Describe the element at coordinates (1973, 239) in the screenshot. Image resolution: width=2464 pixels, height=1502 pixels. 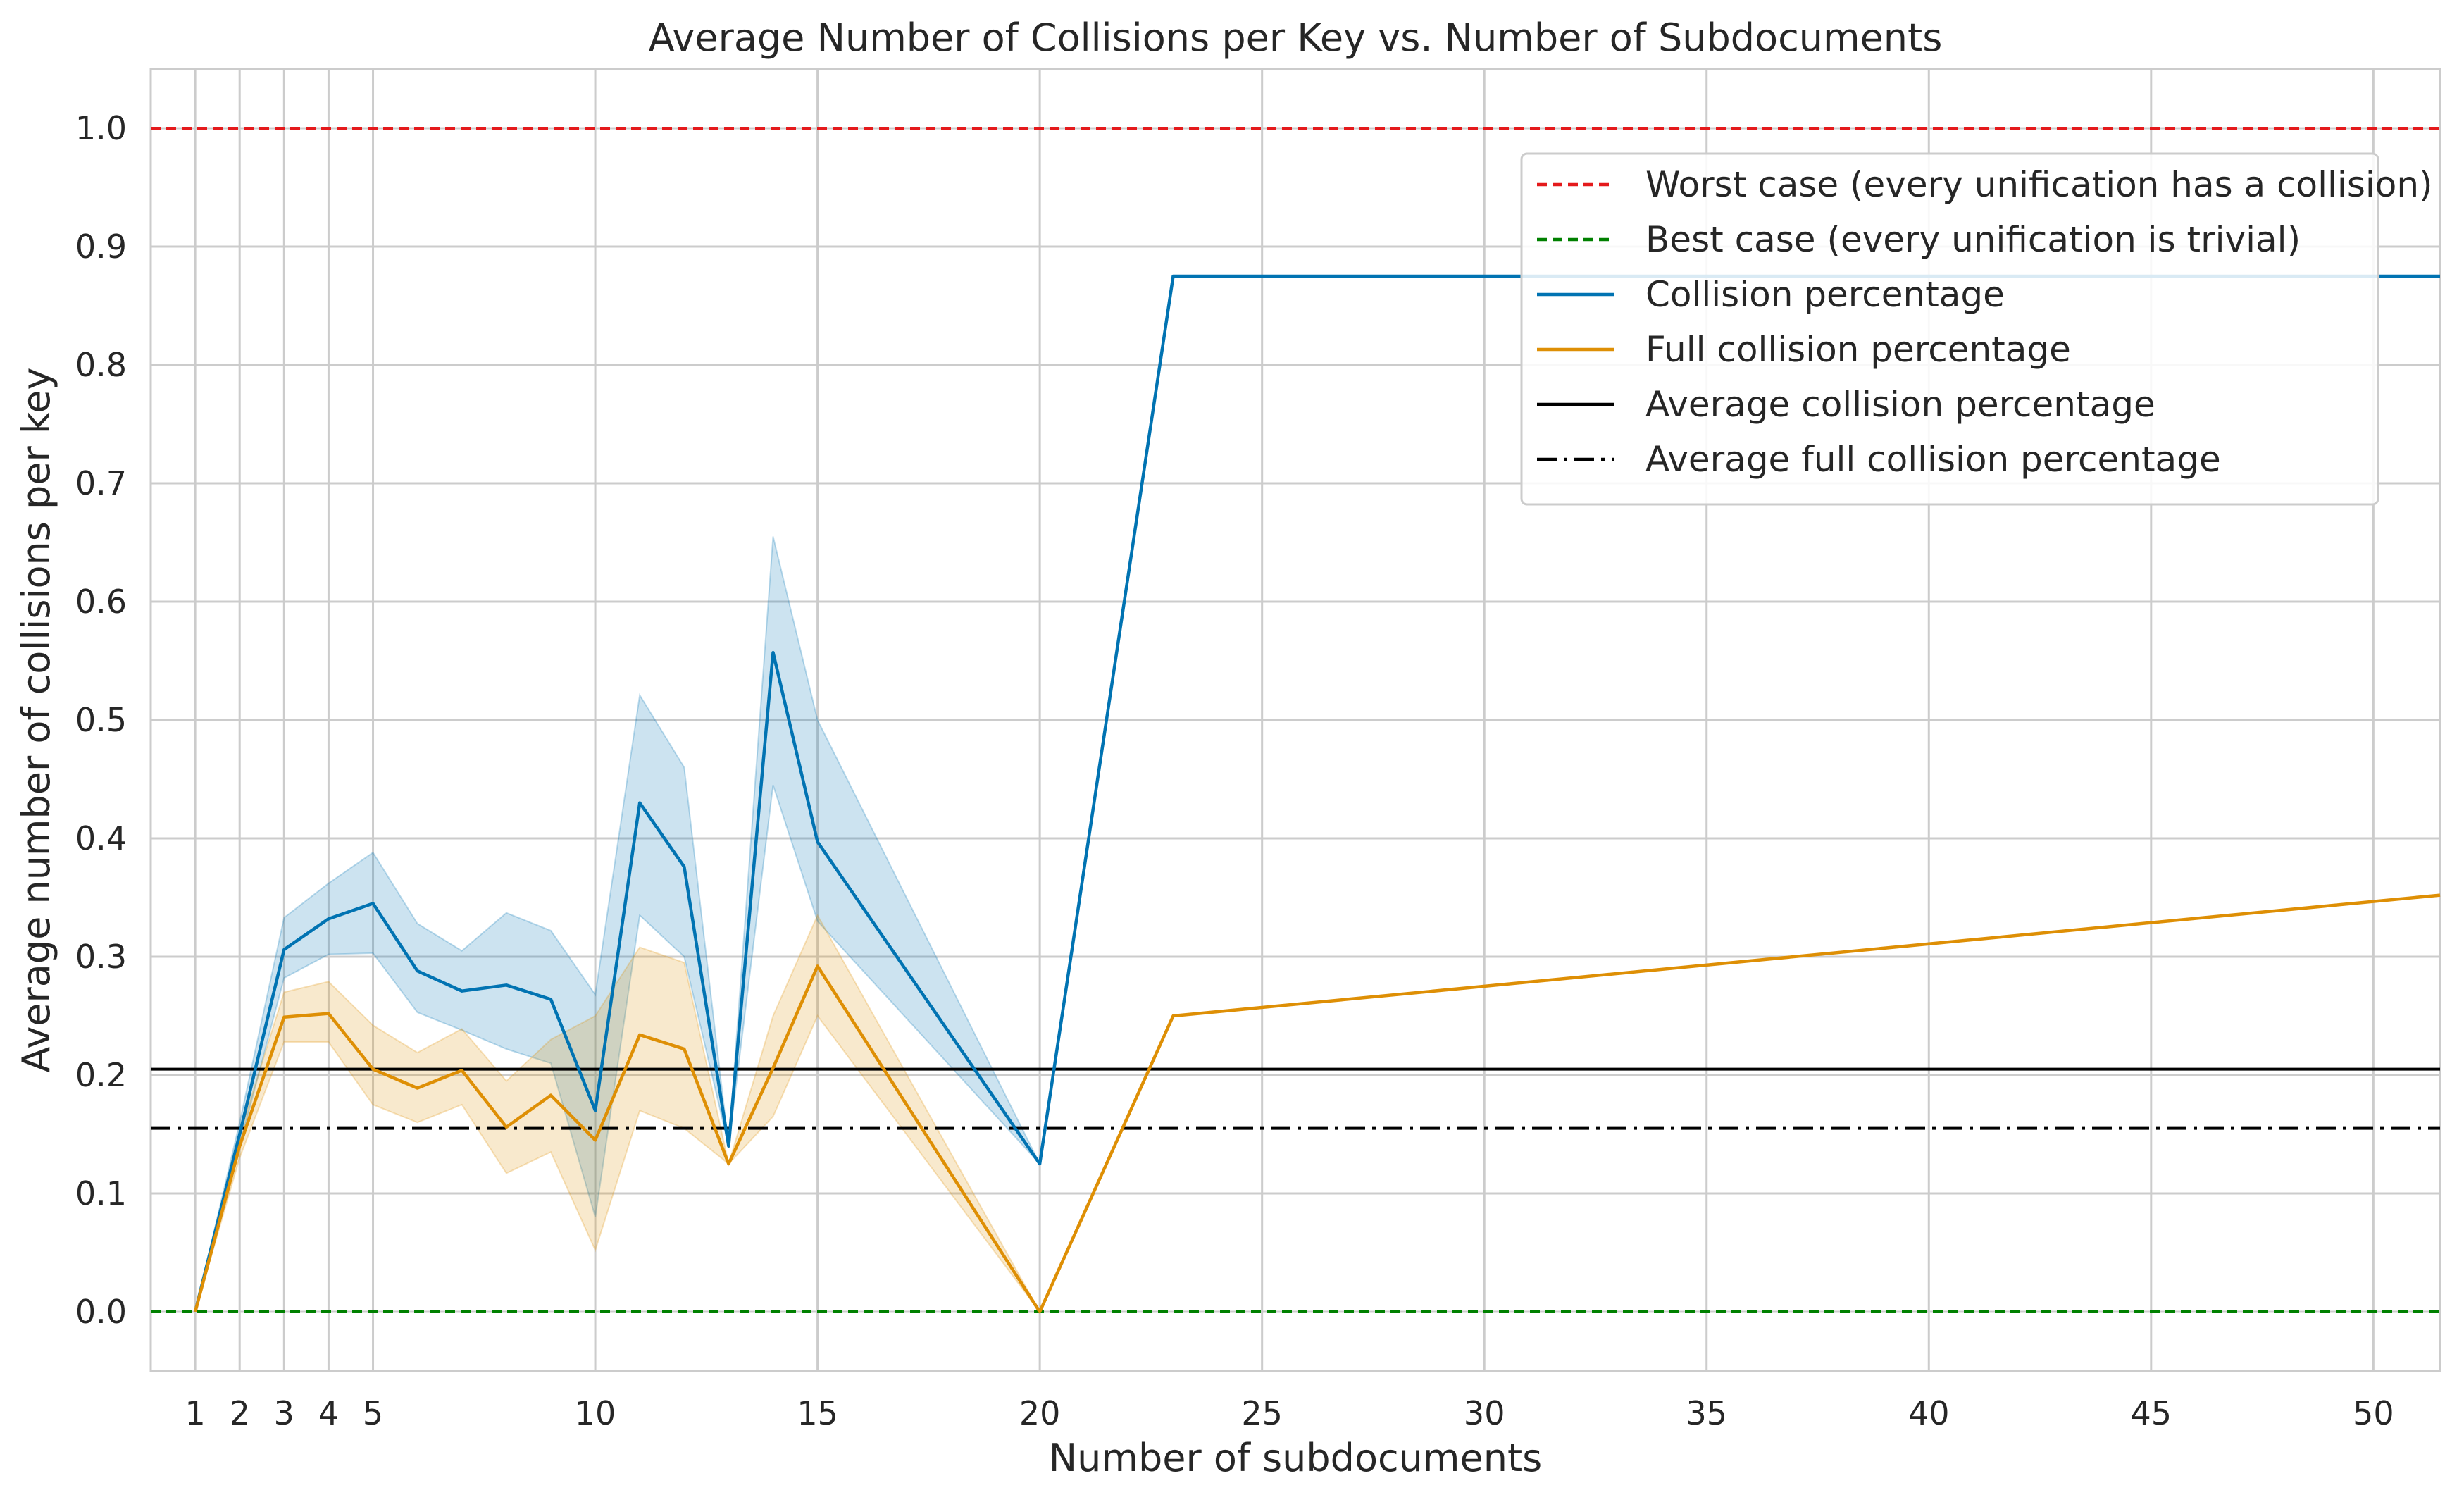
I see `legend-label: Best case (every unification is trivial)` at that location.